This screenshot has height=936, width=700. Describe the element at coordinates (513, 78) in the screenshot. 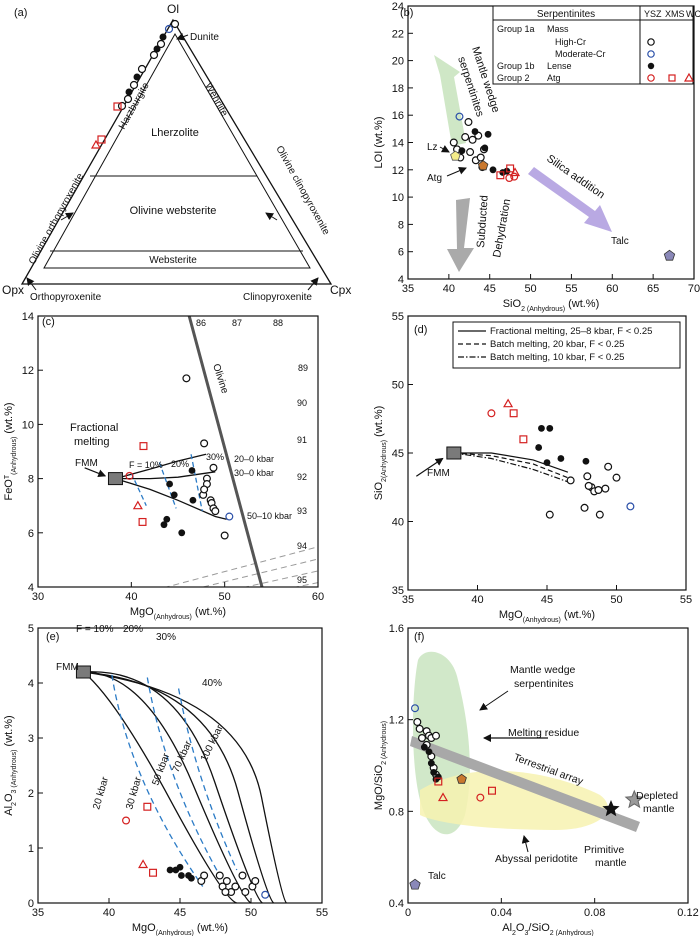

I see `legend-row5-group: Group 2` at that location.